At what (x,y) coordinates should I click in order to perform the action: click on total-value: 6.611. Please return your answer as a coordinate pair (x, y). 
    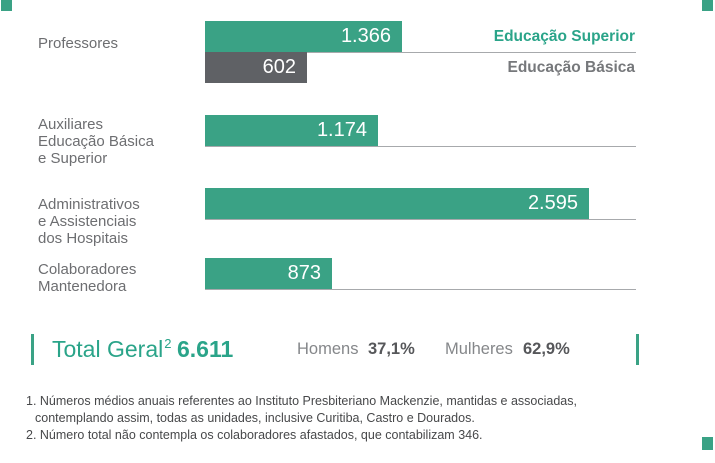
    Looking at the image, I should click on (205, 349).